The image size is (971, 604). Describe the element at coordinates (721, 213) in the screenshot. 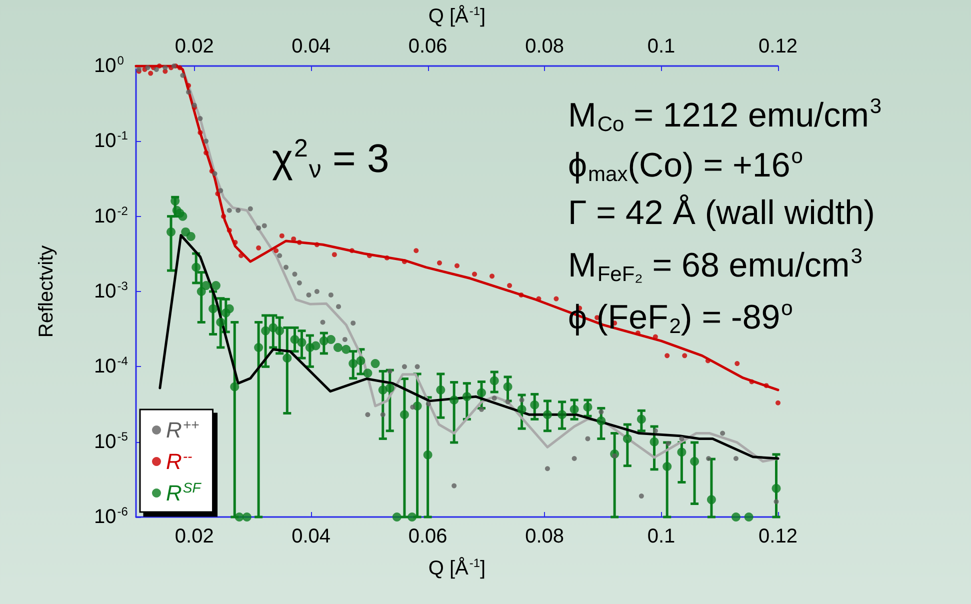

I see `annotation: Γ = 42 Å (wall width)` at that location.